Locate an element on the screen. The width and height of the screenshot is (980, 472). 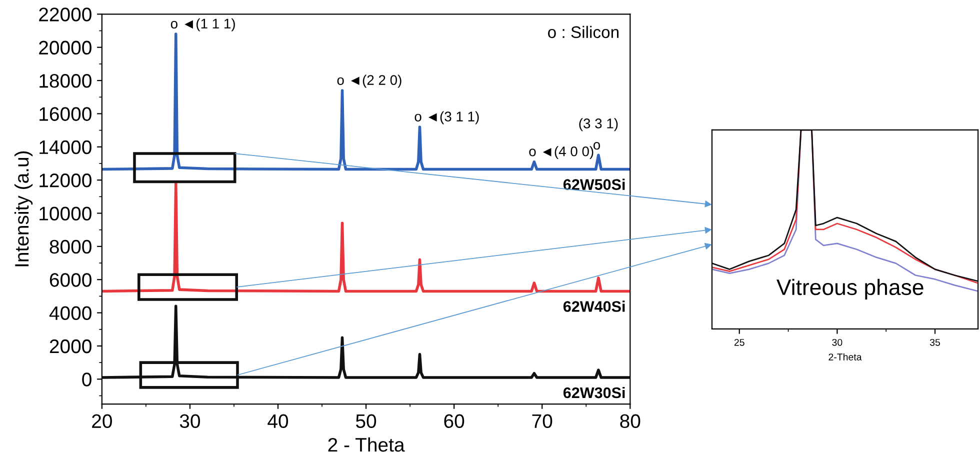
annotation: o ◄(1 1 1) is located at coordinates (202, 25).